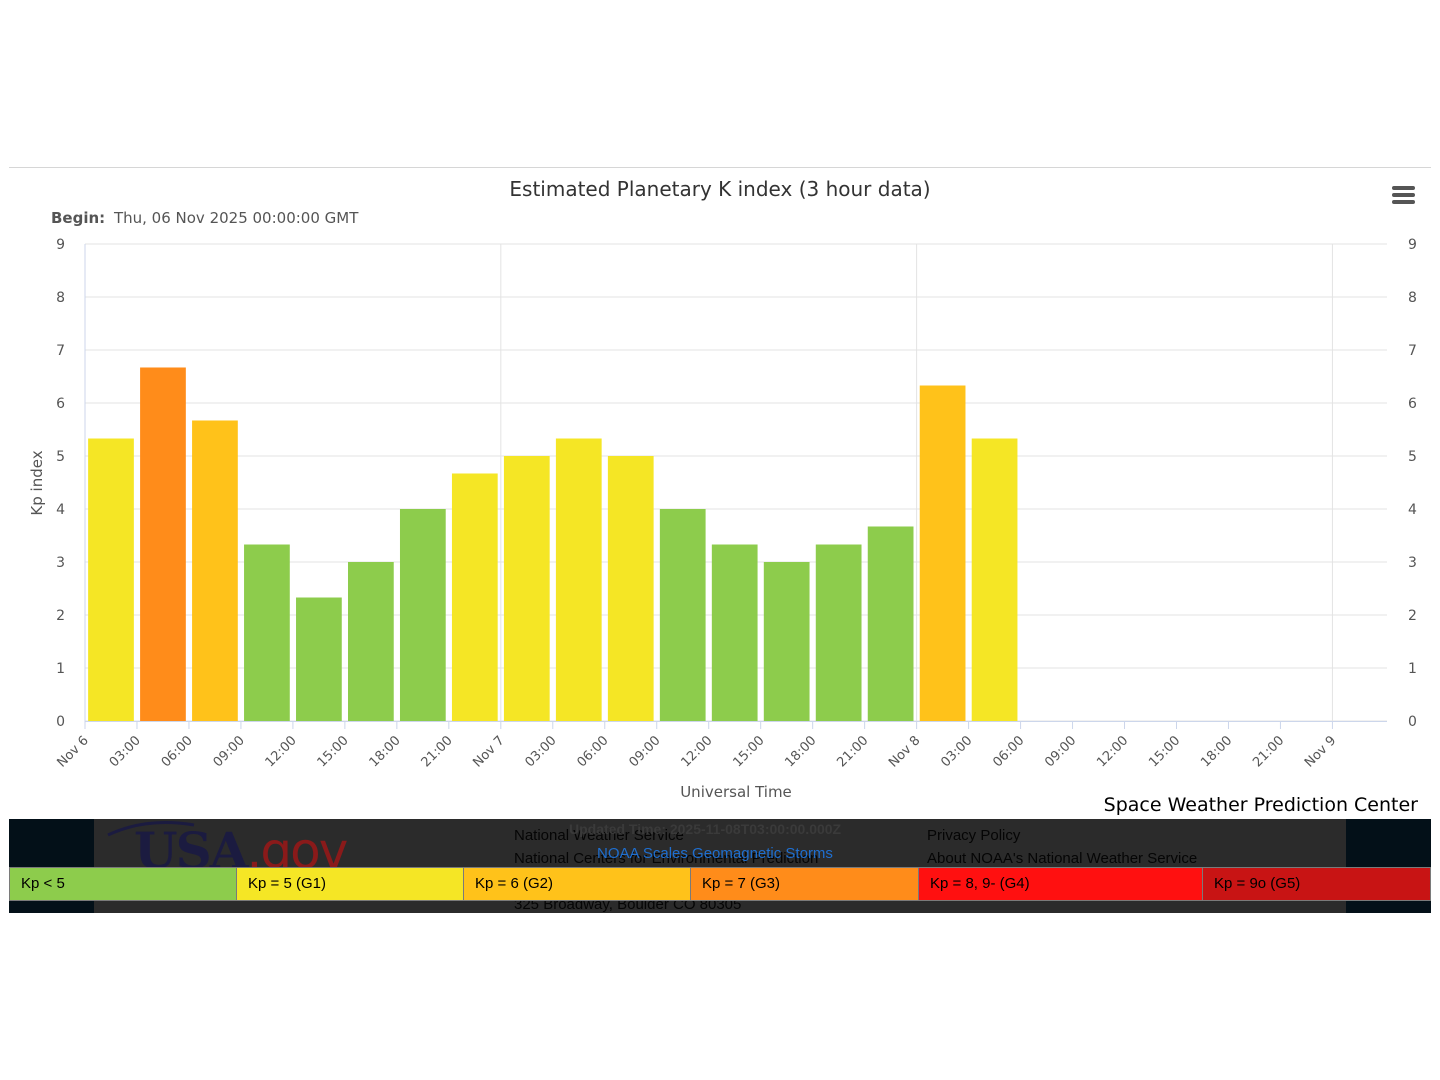 This screenshot has width=1440, height=1080. I want to click on x-tick-label: Nov 7, so click(488, 751).